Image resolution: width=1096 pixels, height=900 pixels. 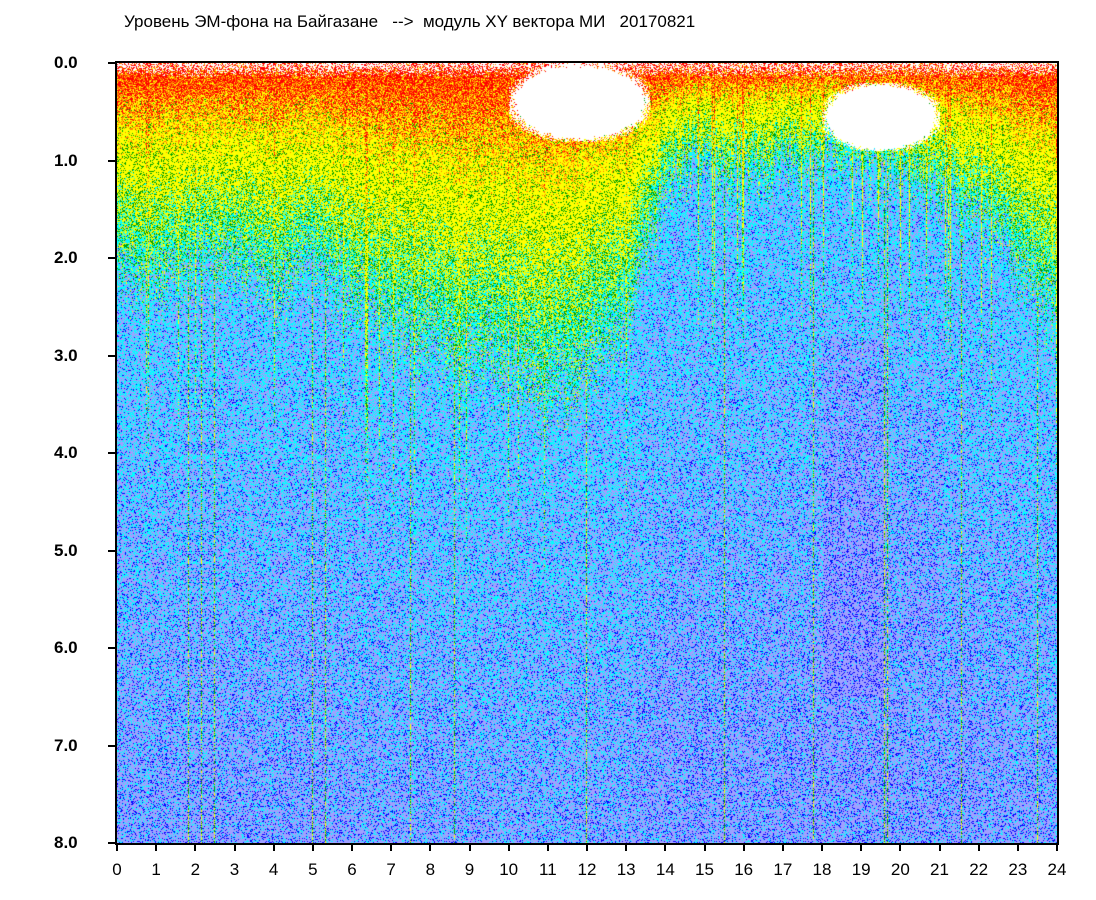 I want to click on x-tick-label: 14, so click(x=665, y=869).